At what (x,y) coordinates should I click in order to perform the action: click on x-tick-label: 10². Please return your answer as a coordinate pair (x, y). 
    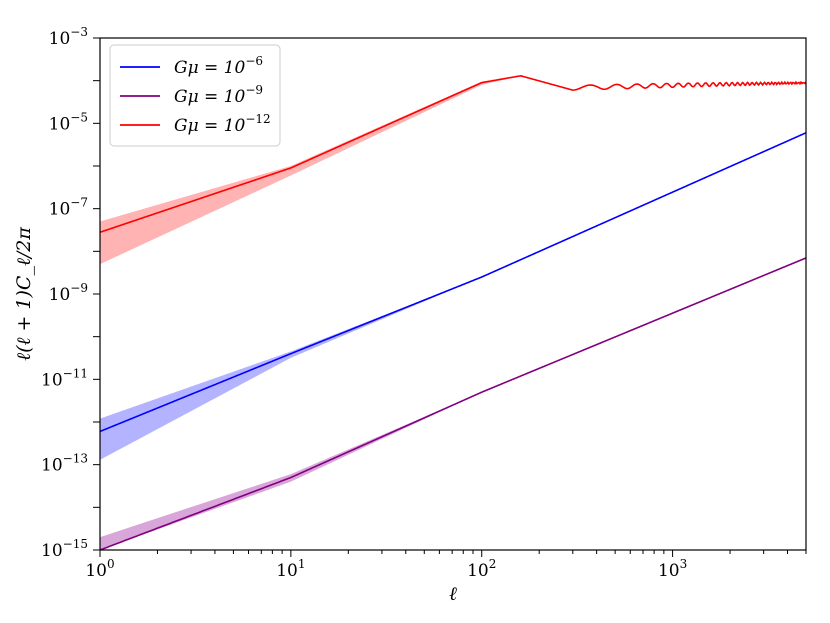
    Looking at the image, I should click on (481, 569).